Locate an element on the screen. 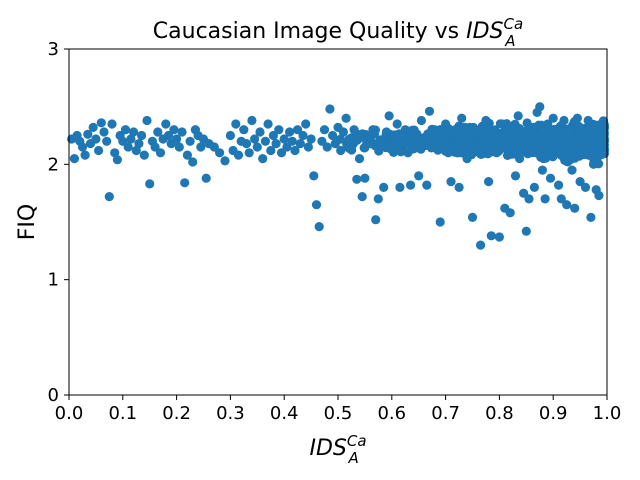  x-axis-label-symbol: IDS is located at coordinates (327, 448).